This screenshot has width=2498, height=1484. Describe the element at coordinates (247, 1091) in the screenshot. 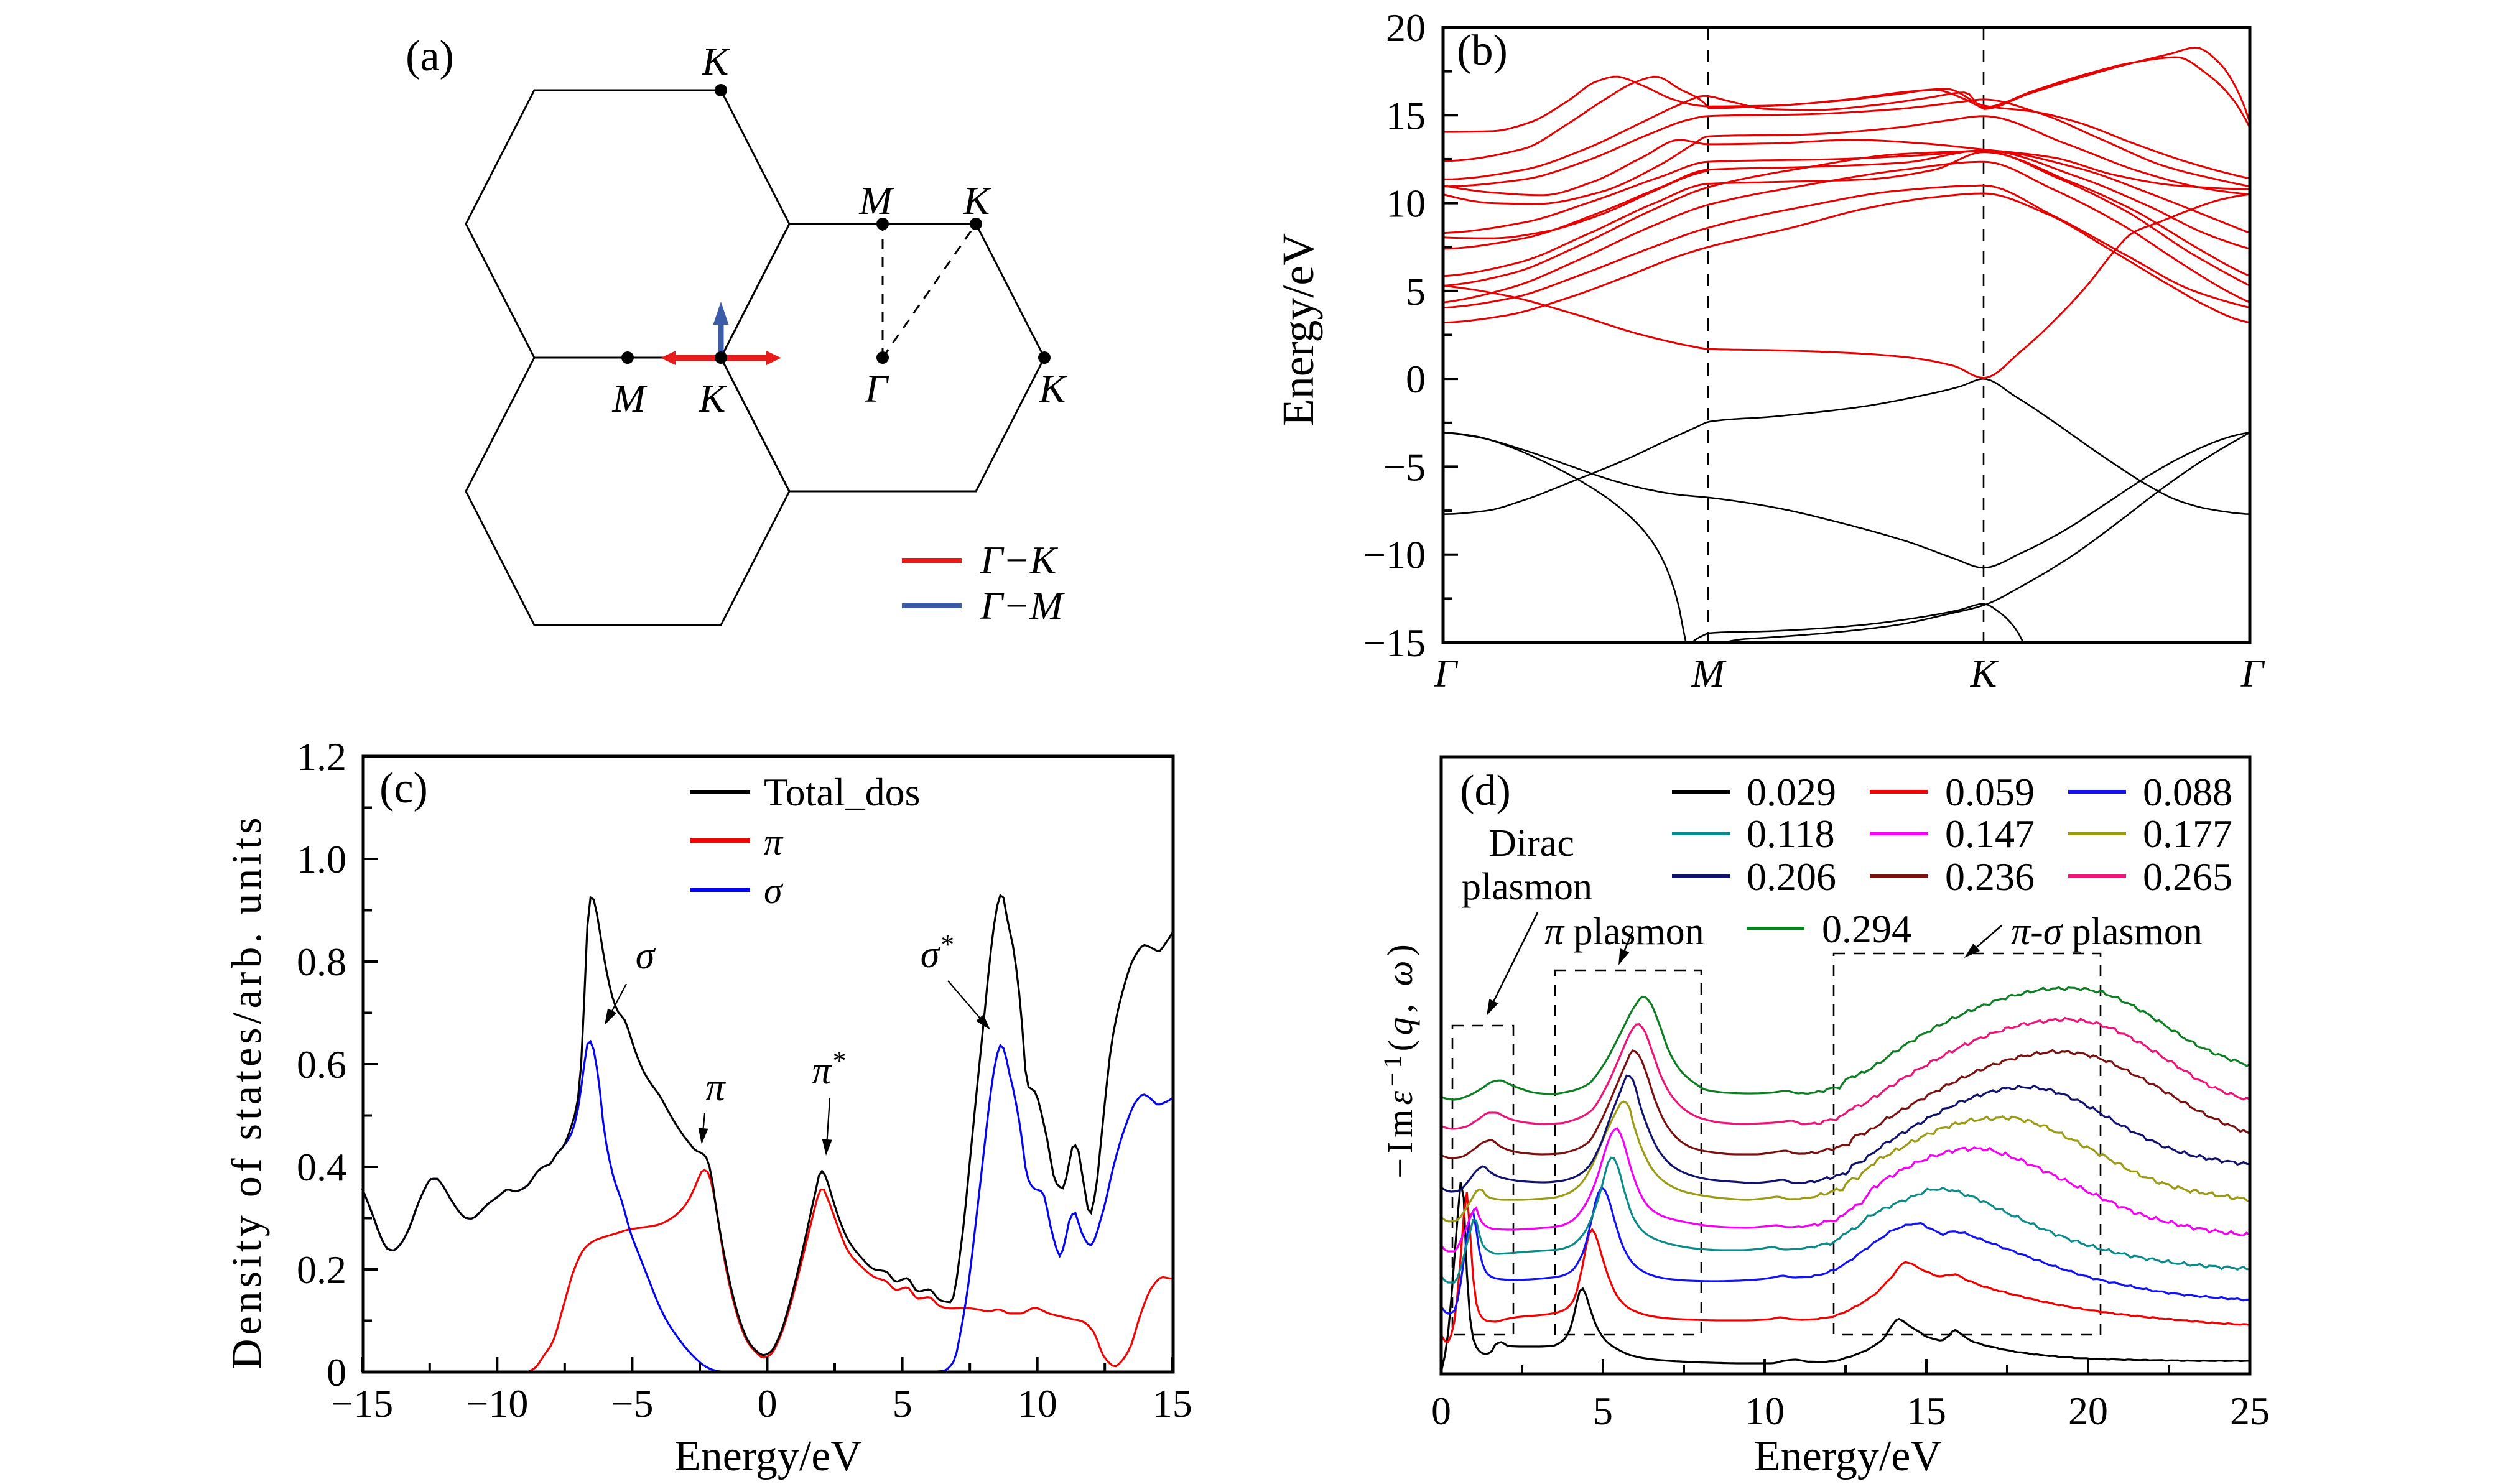

I see `svg-text: Density of states/arb. units` at that location.